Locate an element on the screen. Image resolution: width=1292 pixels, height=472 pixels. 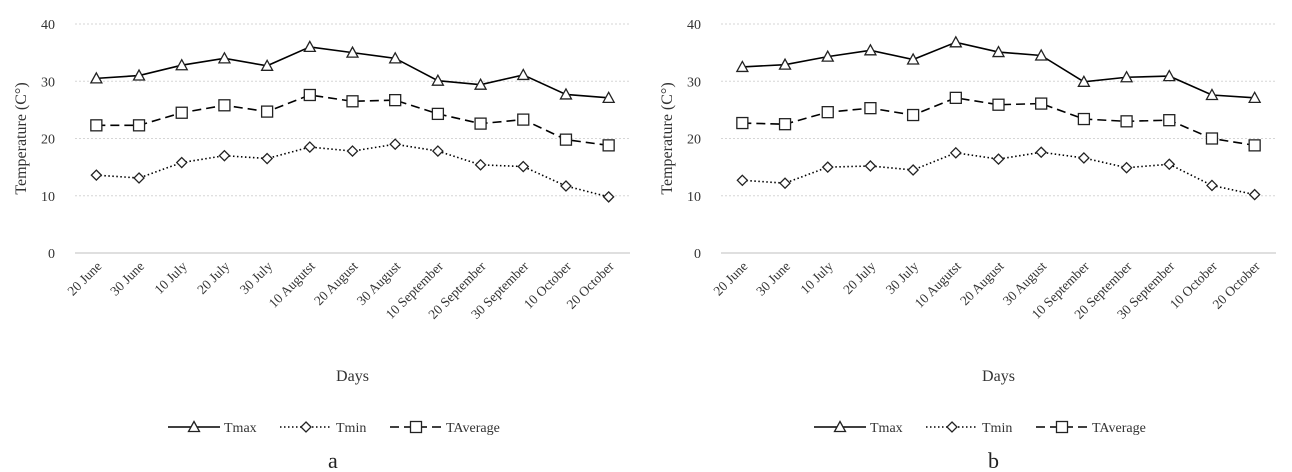
x-tick-label: 20 August is located at coordinates (982, 283).